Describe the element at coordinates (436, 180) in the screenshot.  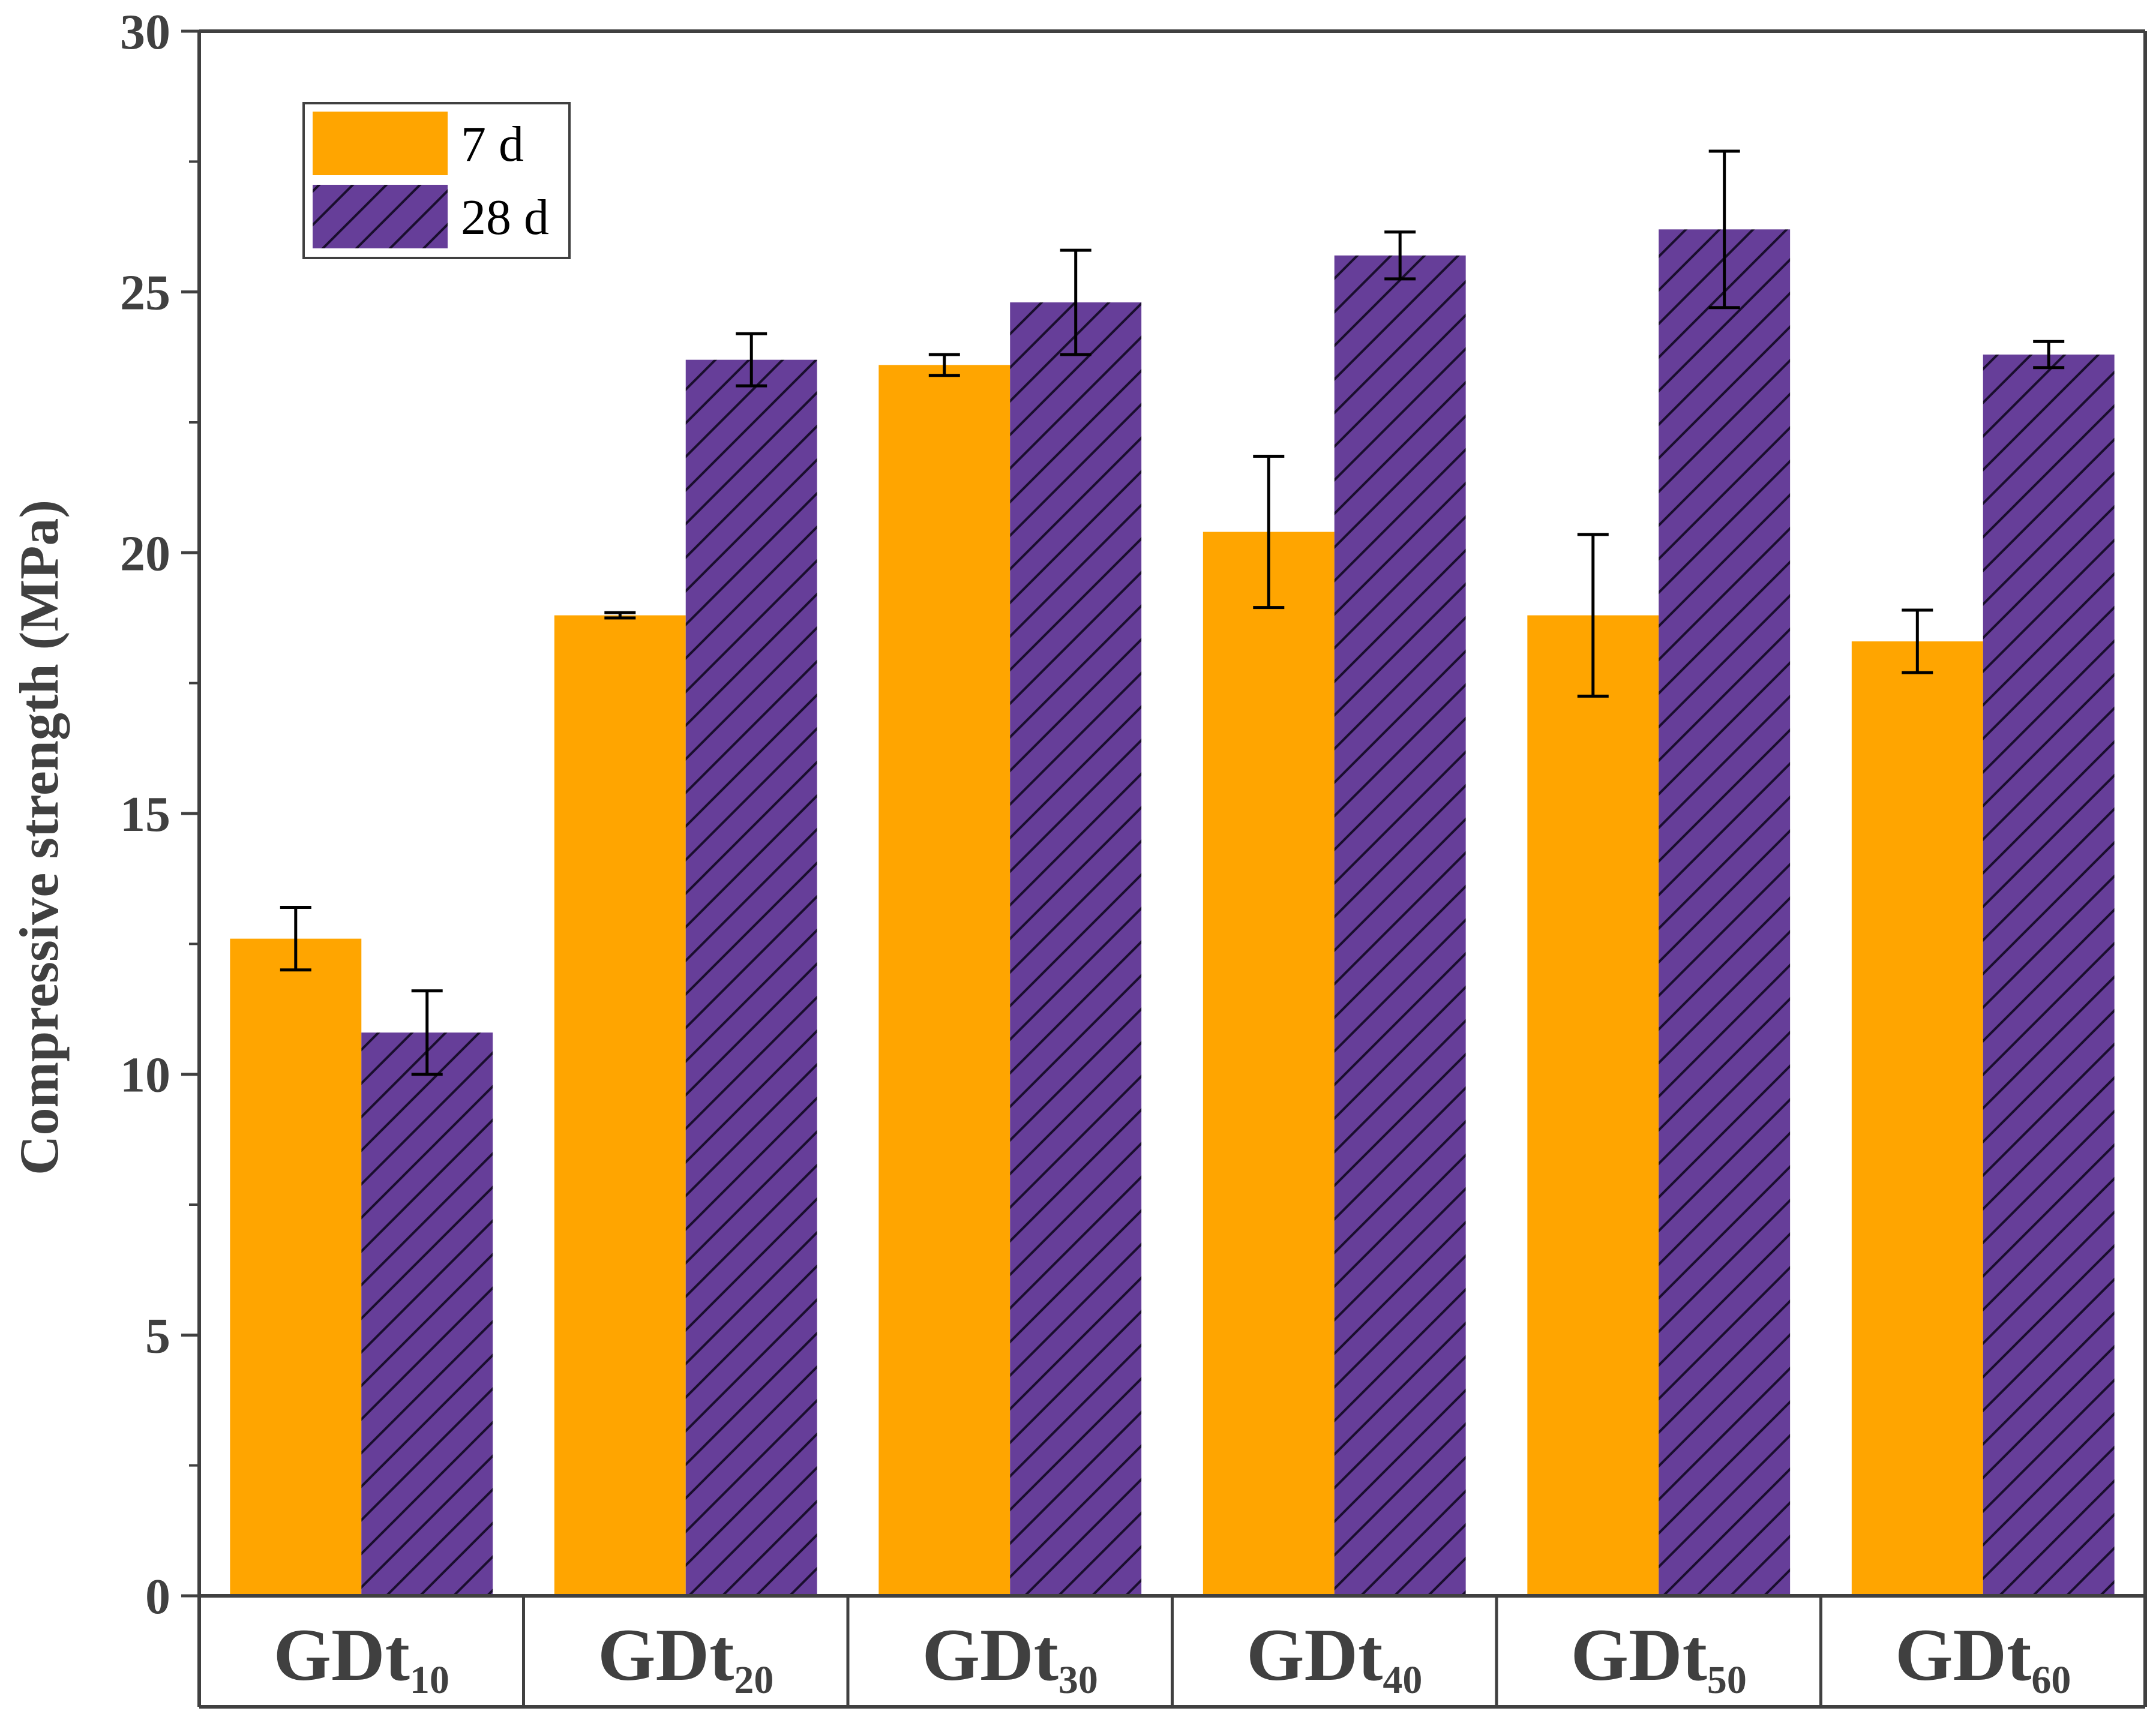
I see `legend: 7 d 28 d` at that location.